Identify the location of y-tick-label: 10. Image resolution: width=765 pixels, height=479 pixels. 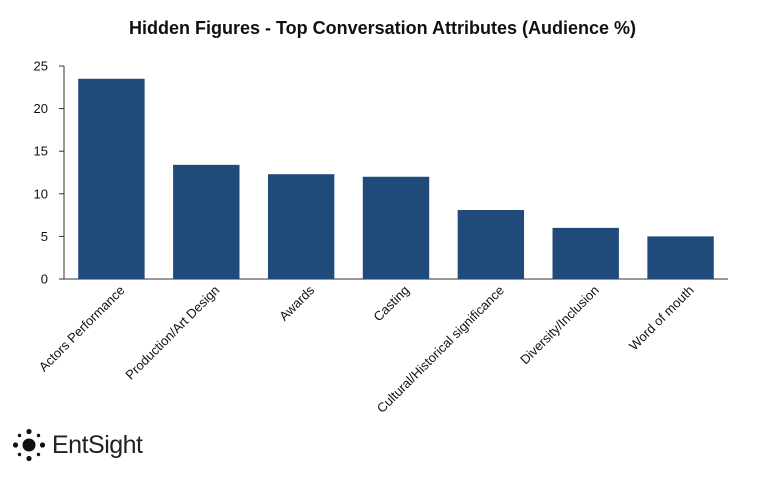
(41, 193).